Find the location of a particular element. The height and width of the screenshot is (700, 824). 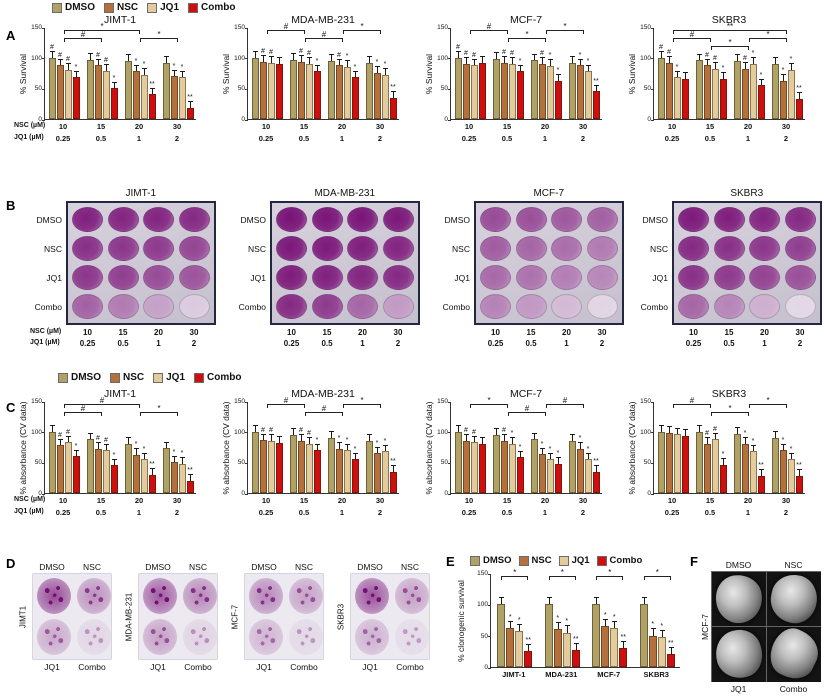

plate-title: SKBR3 is located at coordinates (747, 193).